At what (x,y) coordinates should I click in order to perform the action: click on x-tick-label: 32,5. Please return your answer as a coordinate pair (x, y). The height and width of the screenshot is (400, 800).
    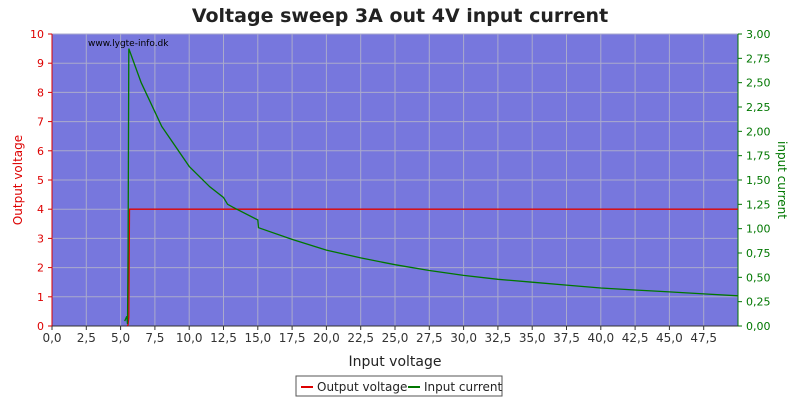
    Looking at the image, I should click on (498, 338).